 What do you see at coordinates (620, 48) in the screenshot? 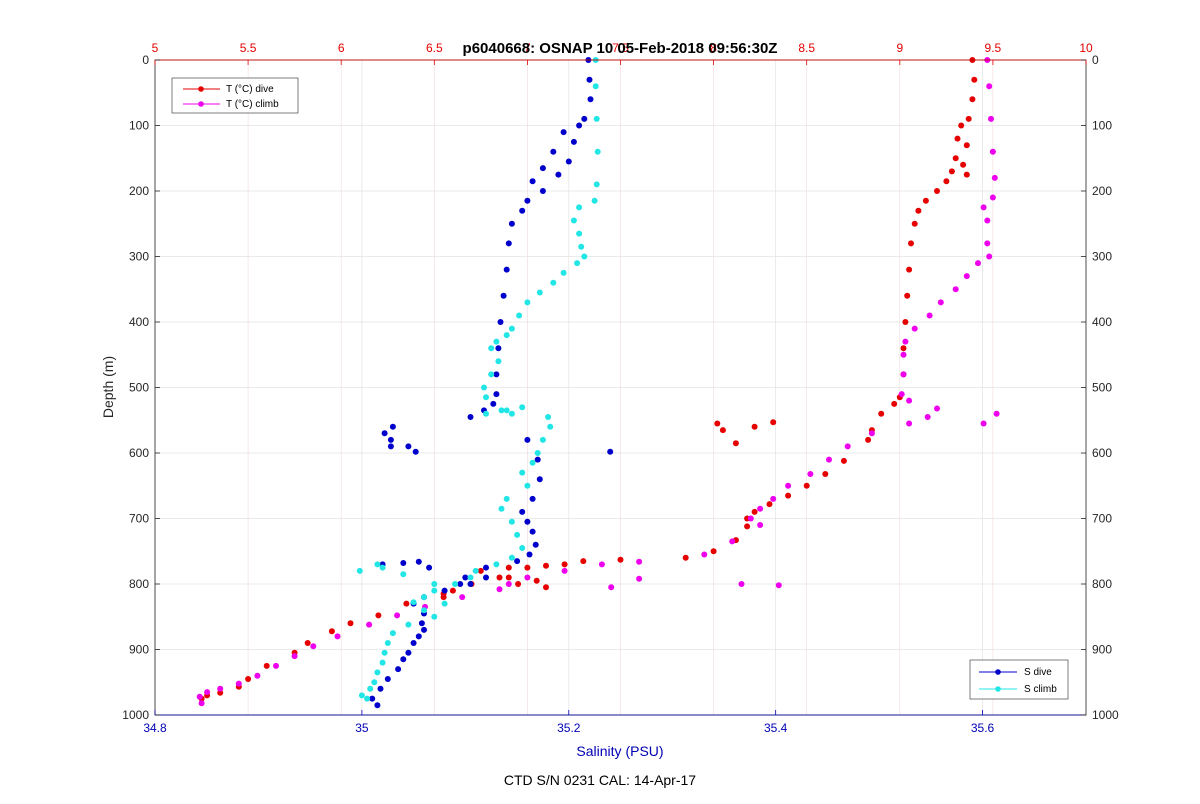
I see `chart-title: p6040668: OSNAP 10 05-Feb-2018 09:56:30Z` at bounding box center [620, 48].